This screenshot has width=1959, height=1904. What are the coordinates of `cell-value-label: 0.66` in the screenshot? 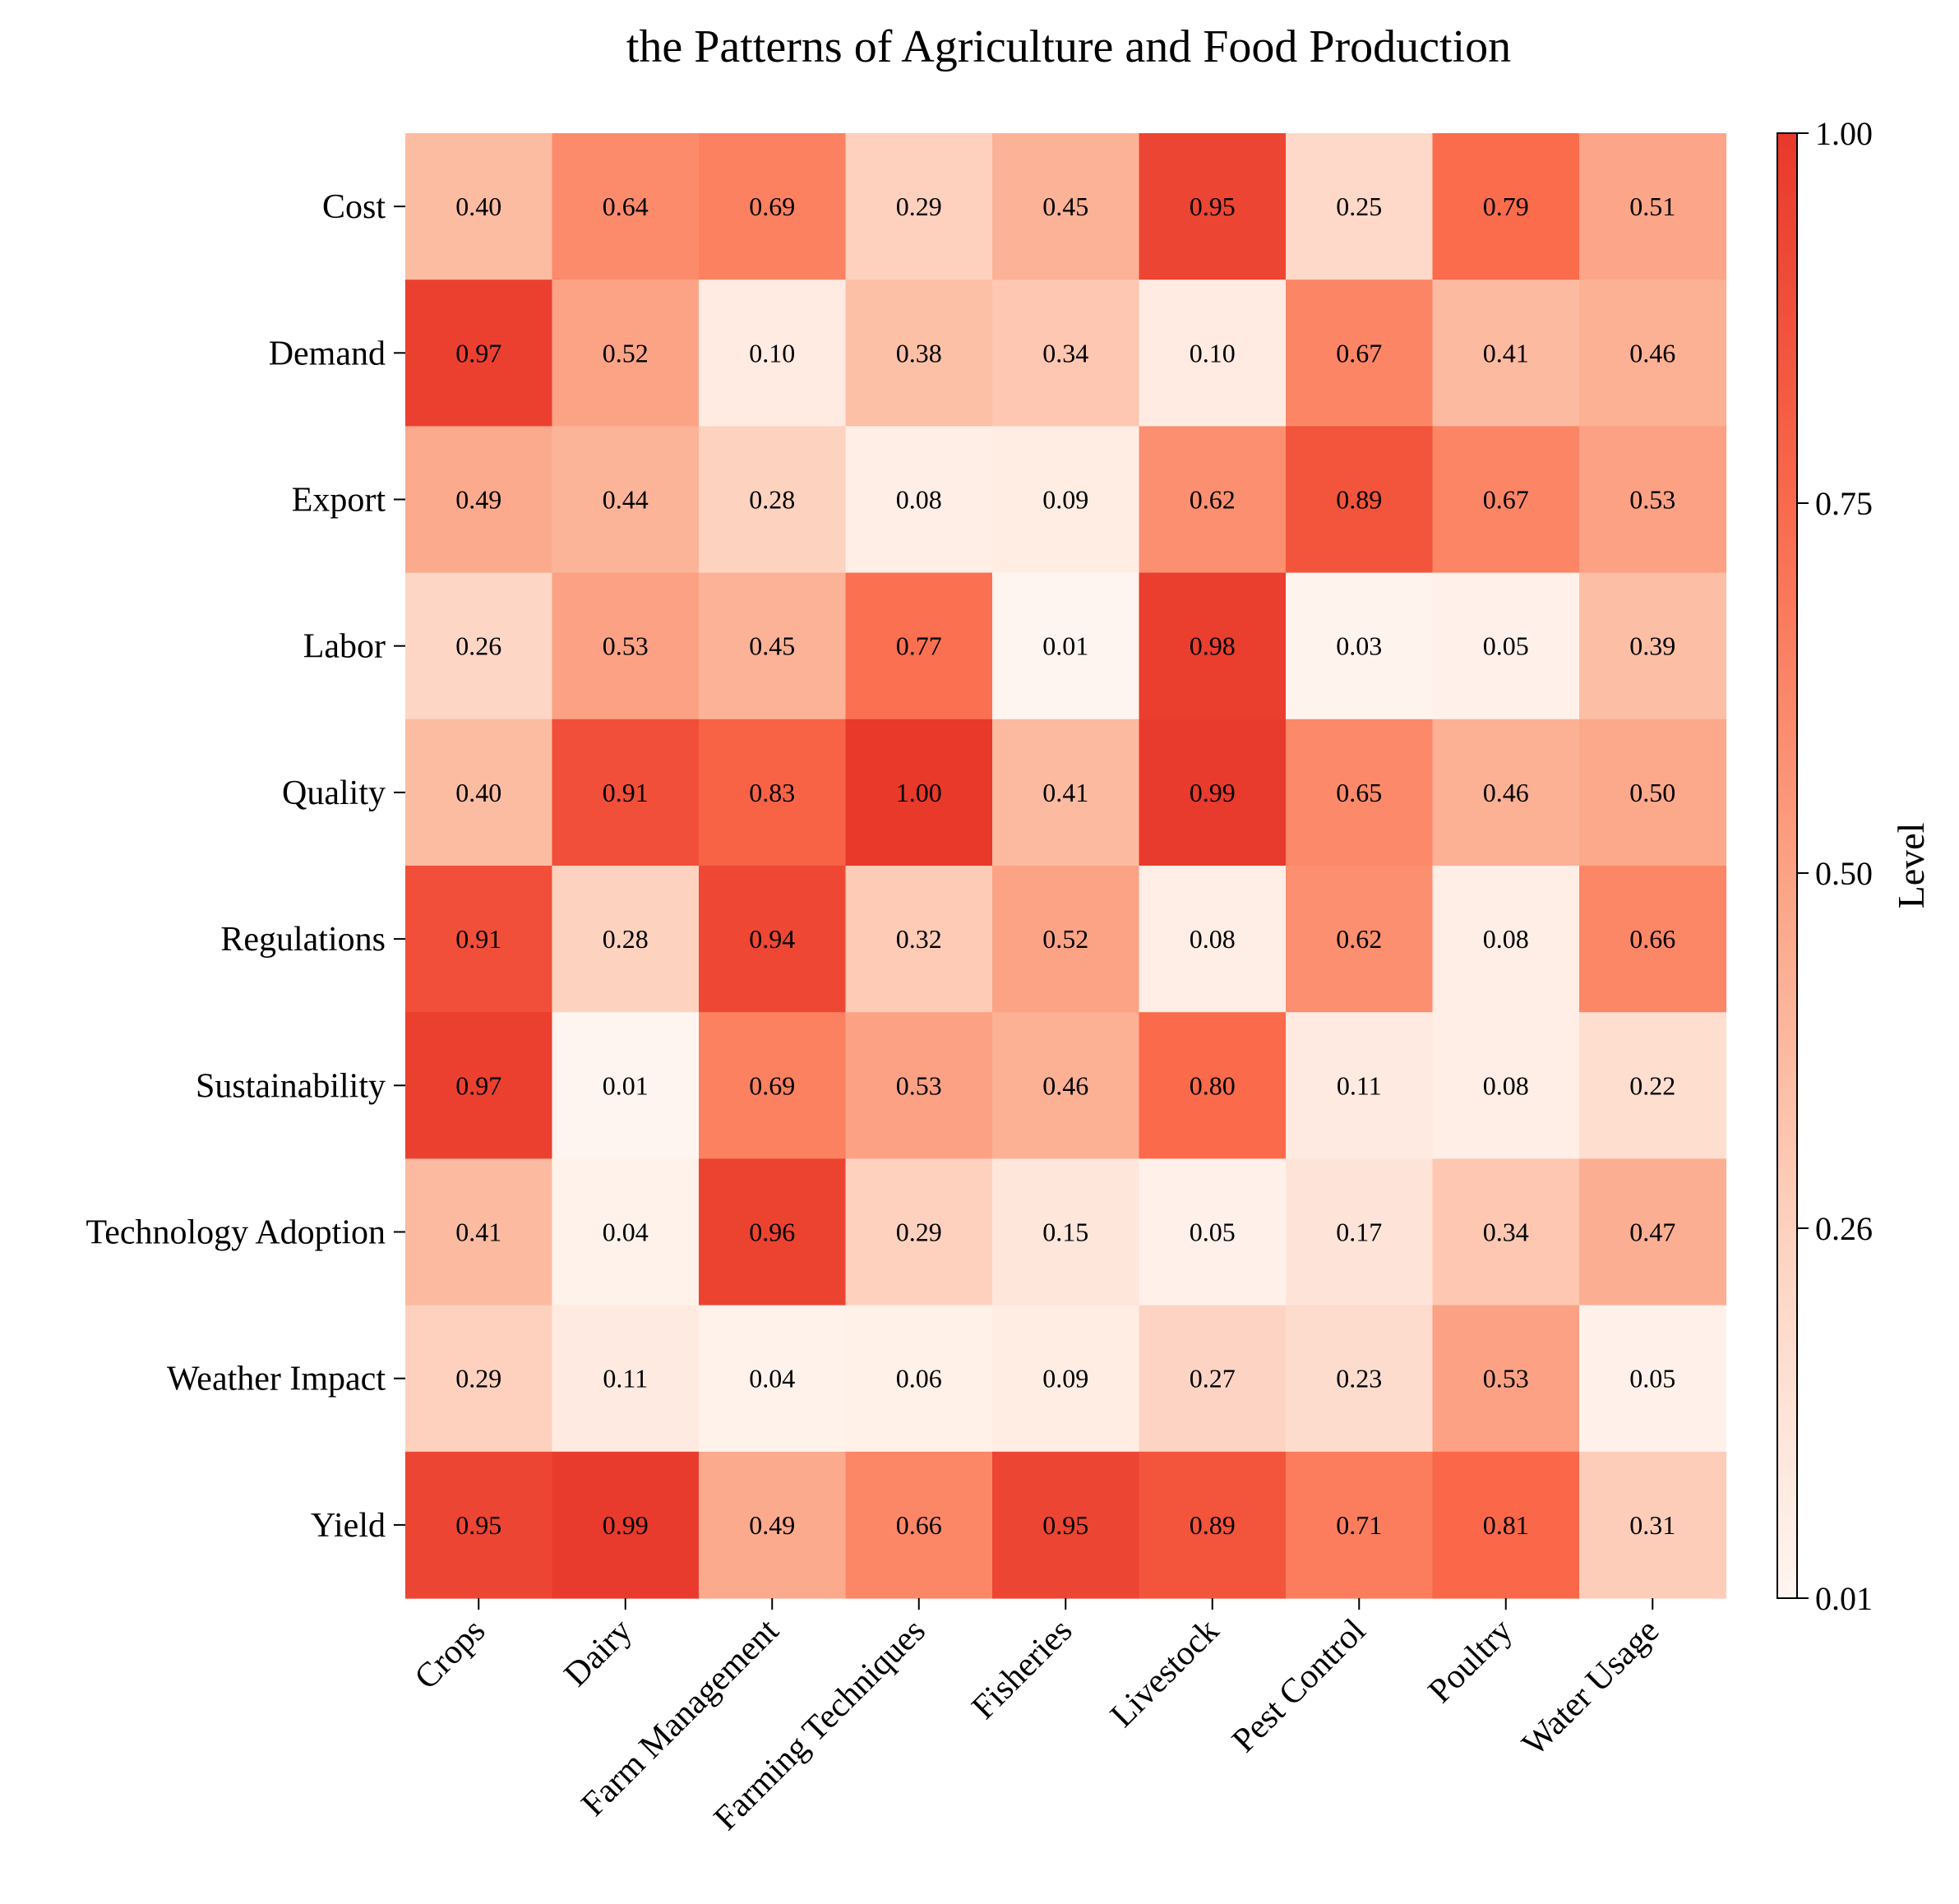 It's located at (1652, 939).